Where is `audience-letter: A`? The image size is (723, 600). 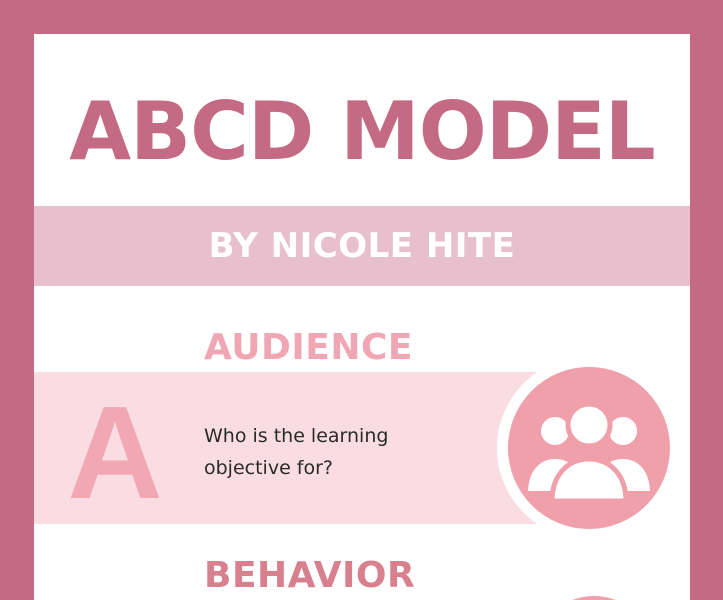 audience-letter: A is located at coordinates (115, 452).